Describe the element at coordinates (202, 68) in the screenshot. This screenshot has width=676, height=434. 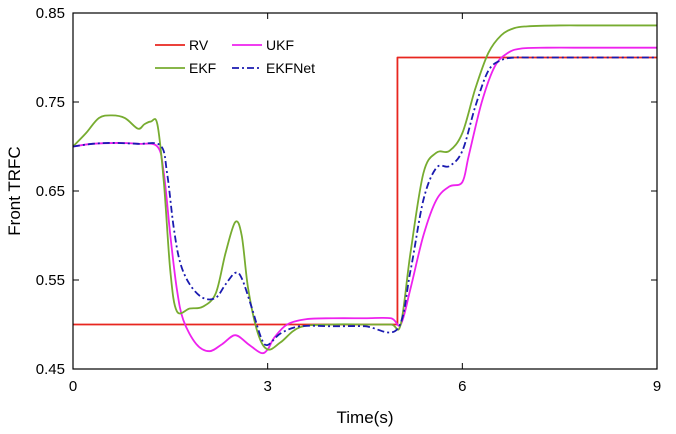
I see `legend-label-ekf: EKF` at that location.